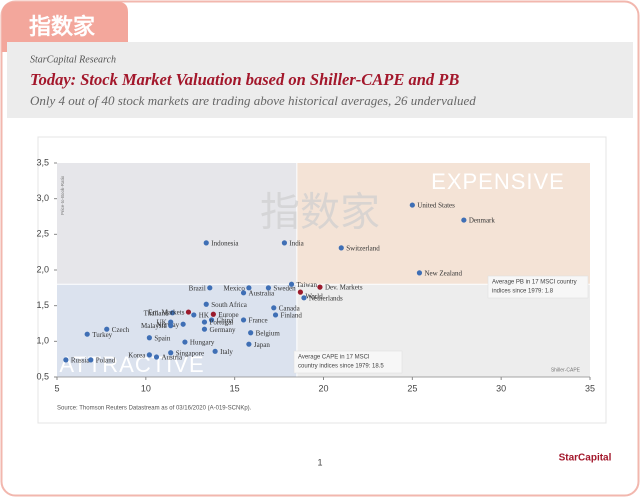 This screenshot has width=640, height=502. I want to click on watermark: 指数家, so click(320, 213).